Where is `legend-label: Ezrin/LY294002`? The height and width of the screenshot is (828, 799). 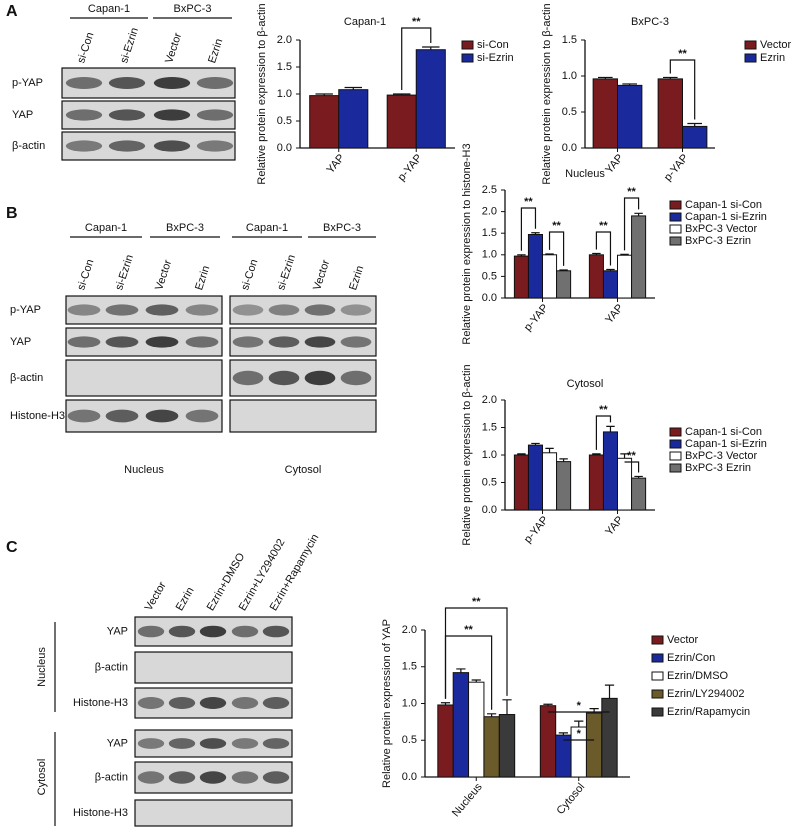 legend-label: Ezrin/LY294002 is located at coordinates (705, 694).